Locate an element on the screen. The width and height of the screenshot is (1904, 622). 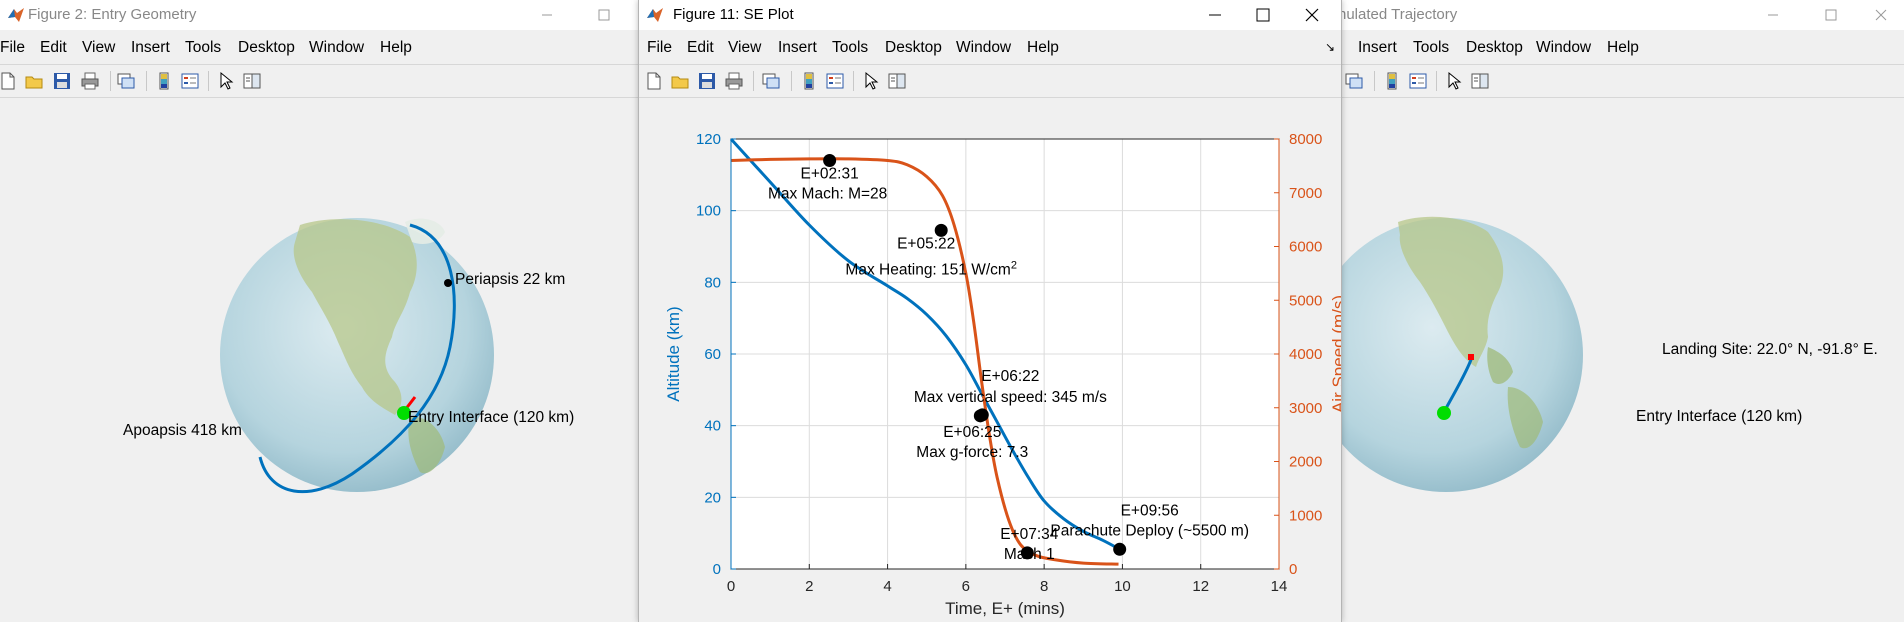
y-right-tick-label: 7000 is located at coordinates (1305, 193).